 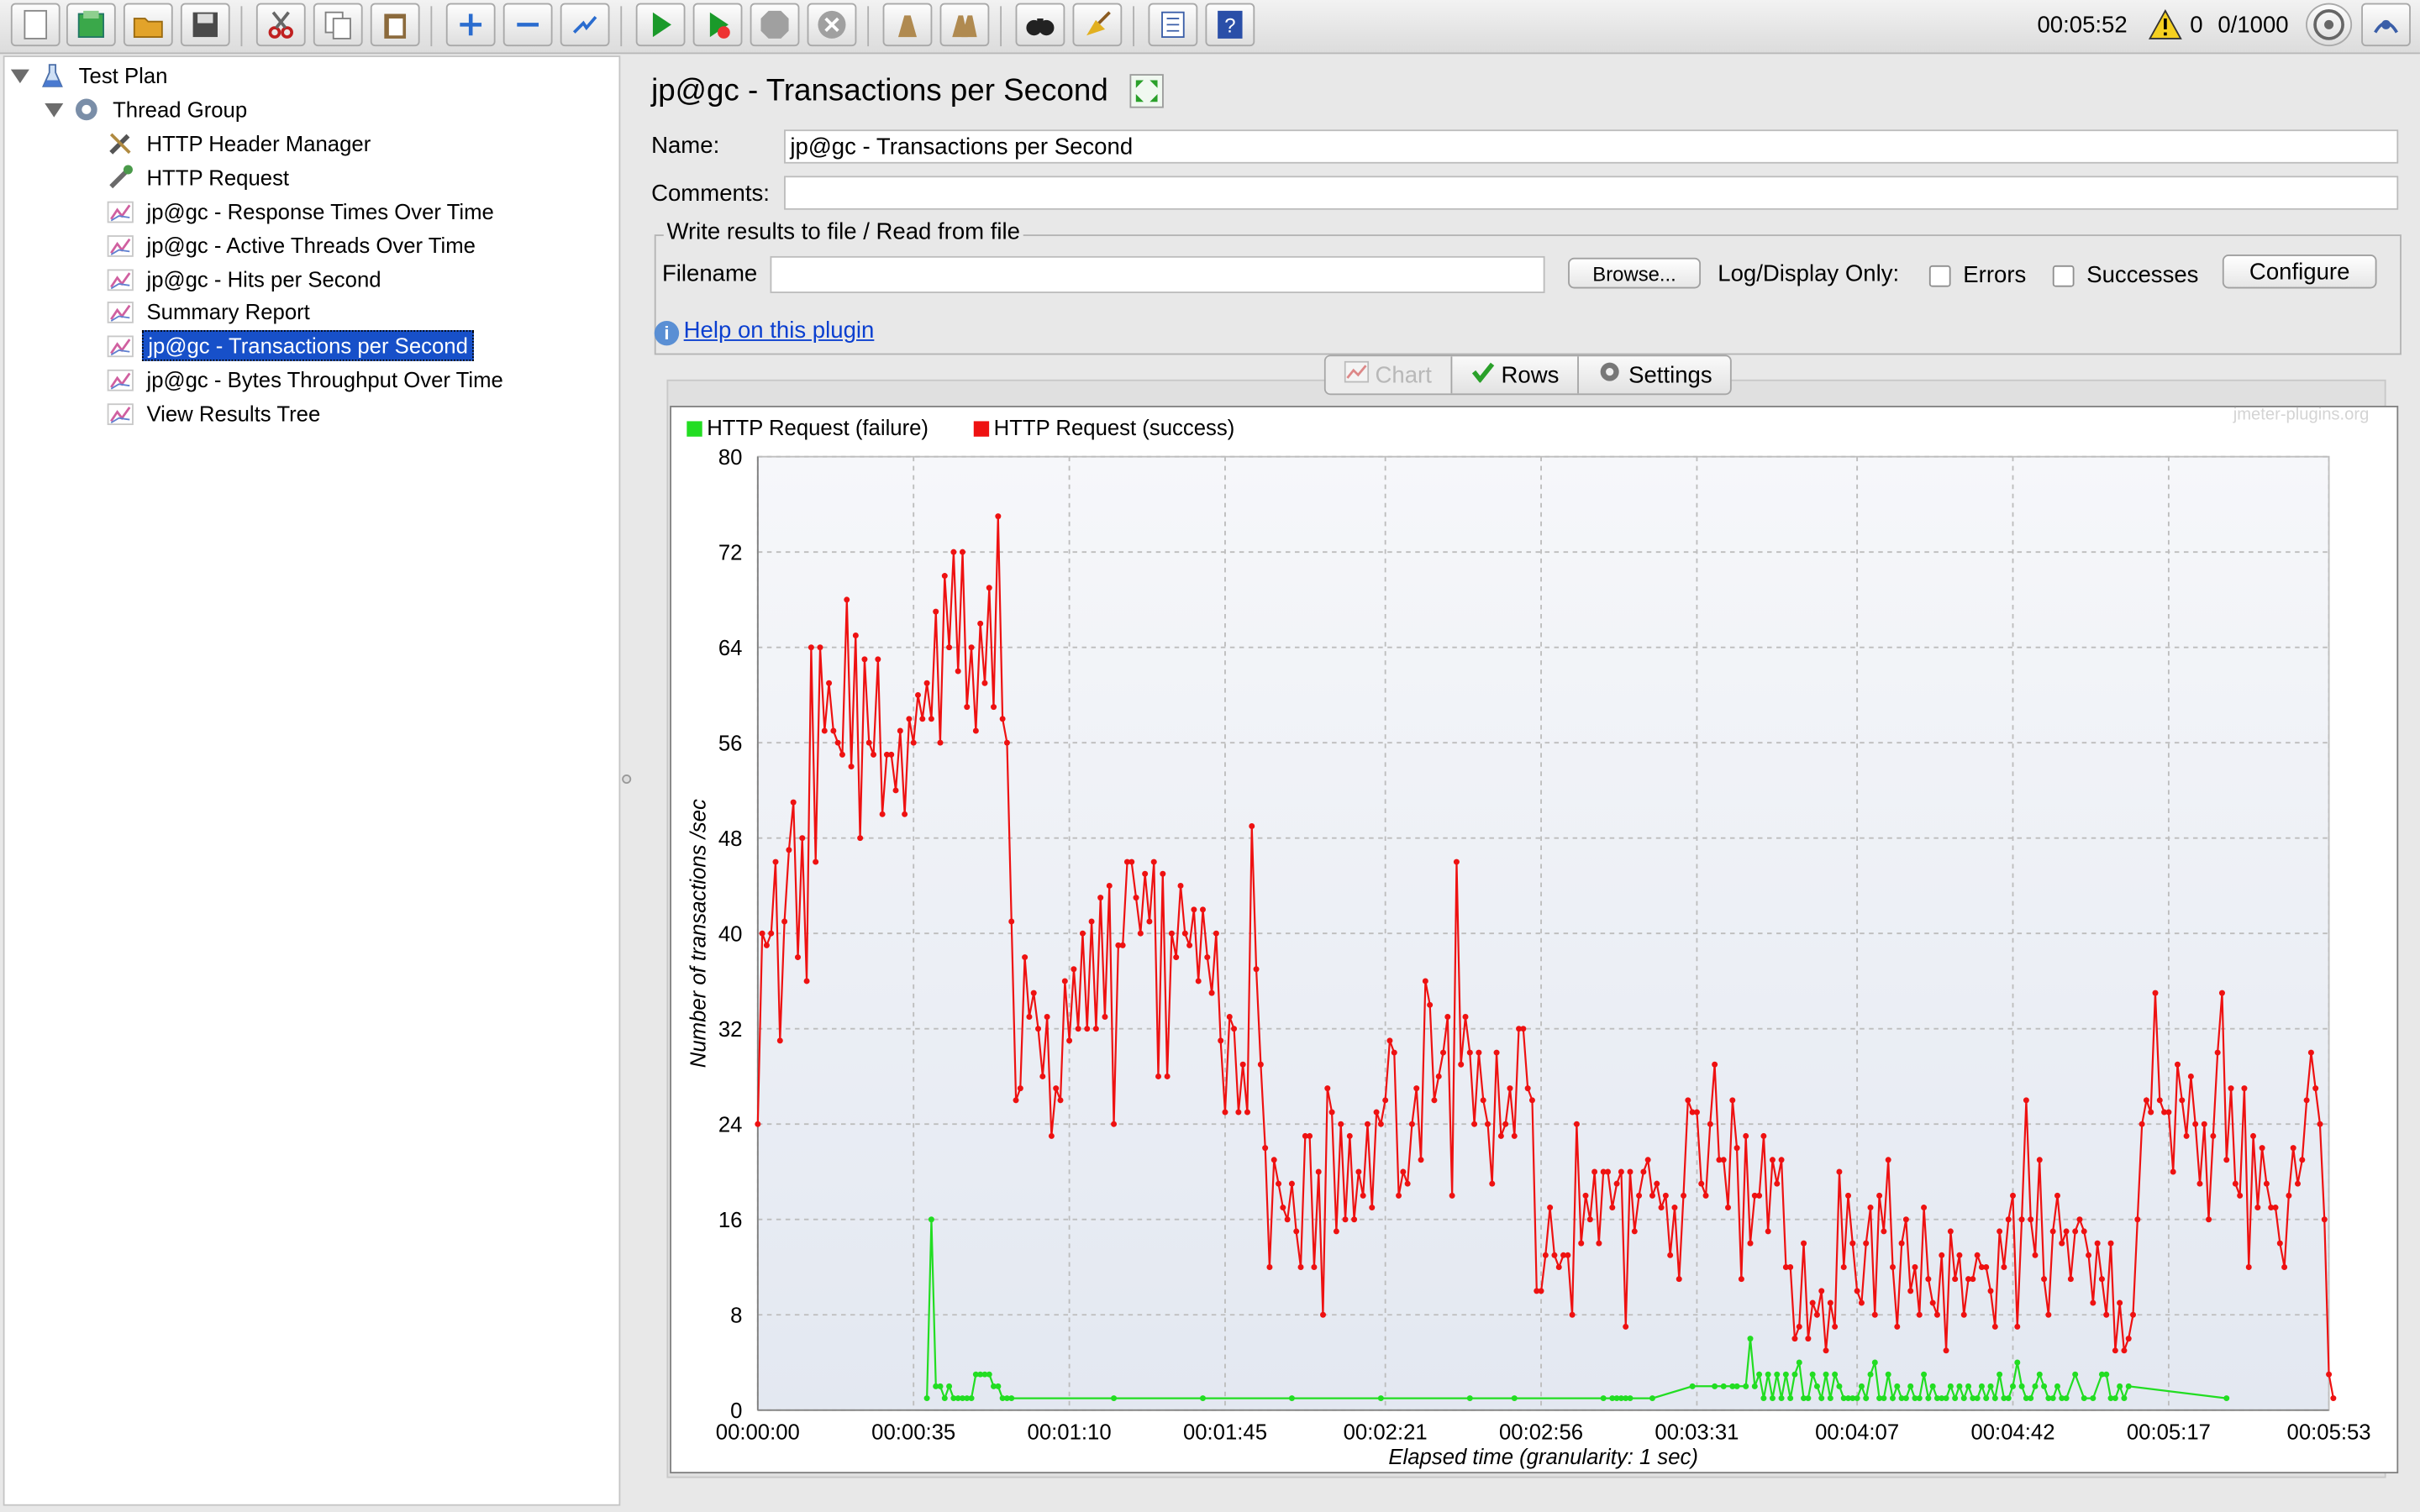 I want to click on tree-item: Test Plan, so click(x=91, y=76).